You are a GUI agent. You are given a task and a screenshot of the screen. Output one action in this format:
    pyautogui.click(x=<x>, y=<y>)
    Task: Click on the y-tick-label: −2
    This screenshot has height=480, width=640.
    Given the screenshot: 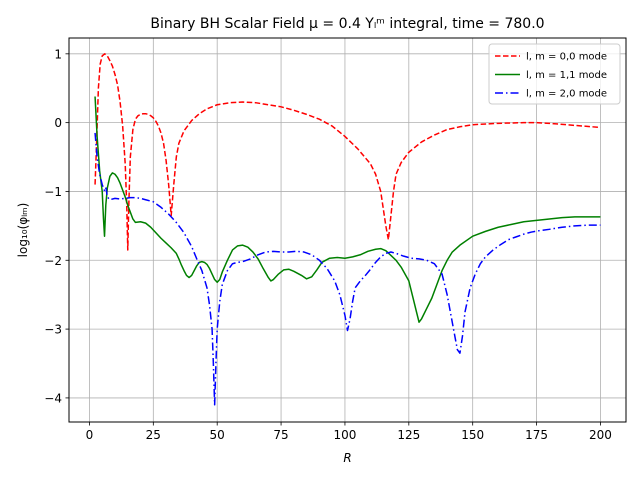 What is the action you would take?
    pyautogui.click(x=53, y=261)
    